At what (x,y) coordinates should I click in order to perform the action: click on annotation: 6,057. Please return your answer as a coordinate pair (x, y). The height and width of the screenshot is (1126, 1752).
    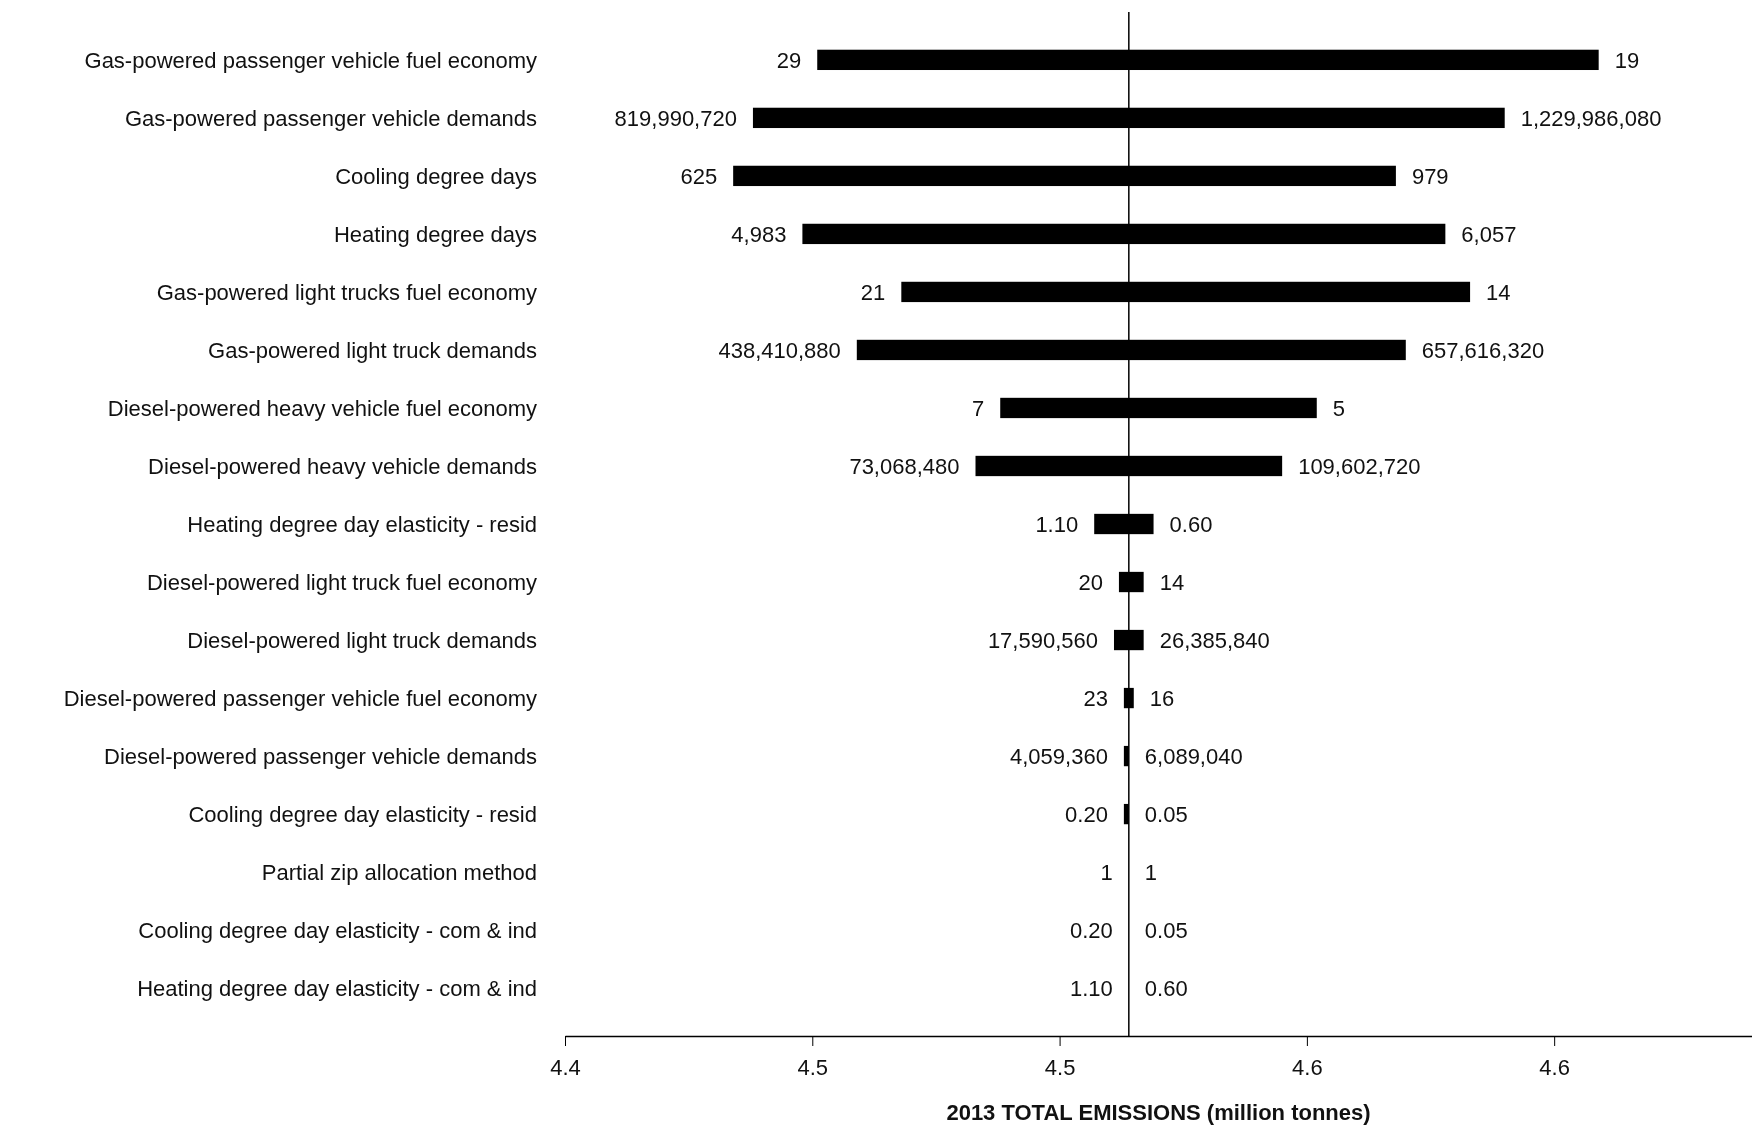
    Looking at the image, I should click on (1489, 234).